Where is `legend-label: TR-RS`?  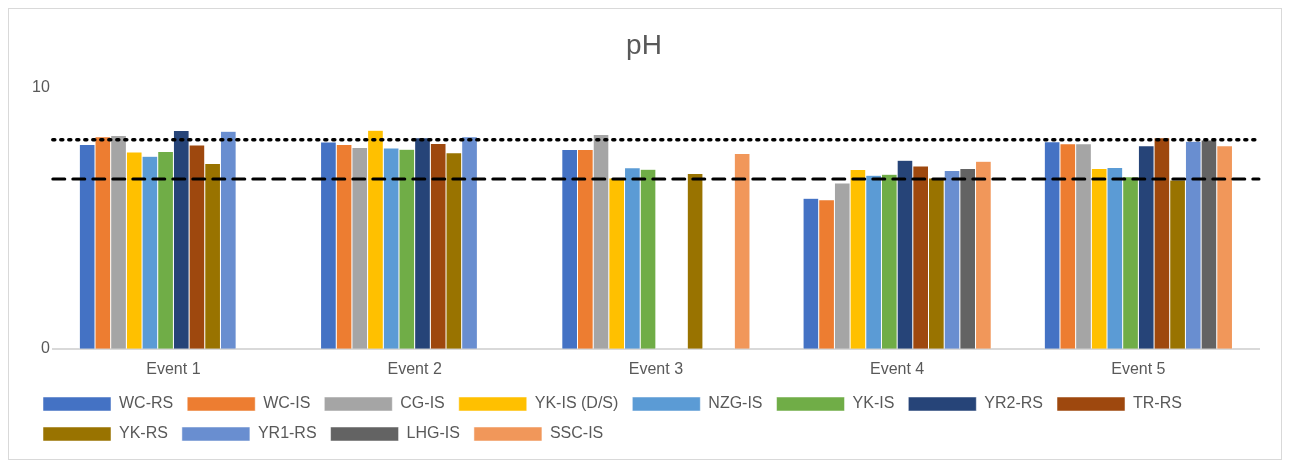
legend-label: TR-RS is located at coordinates (1157, 403).